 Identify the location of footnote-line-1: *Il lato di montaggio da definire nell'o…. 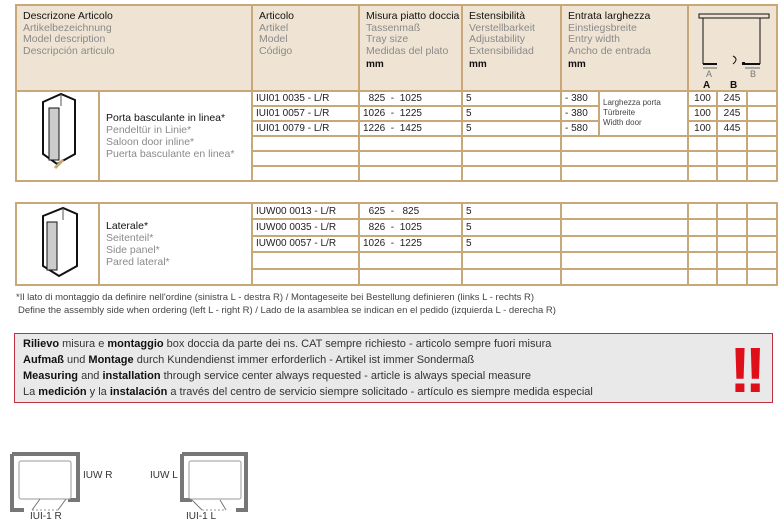
(275, 297).